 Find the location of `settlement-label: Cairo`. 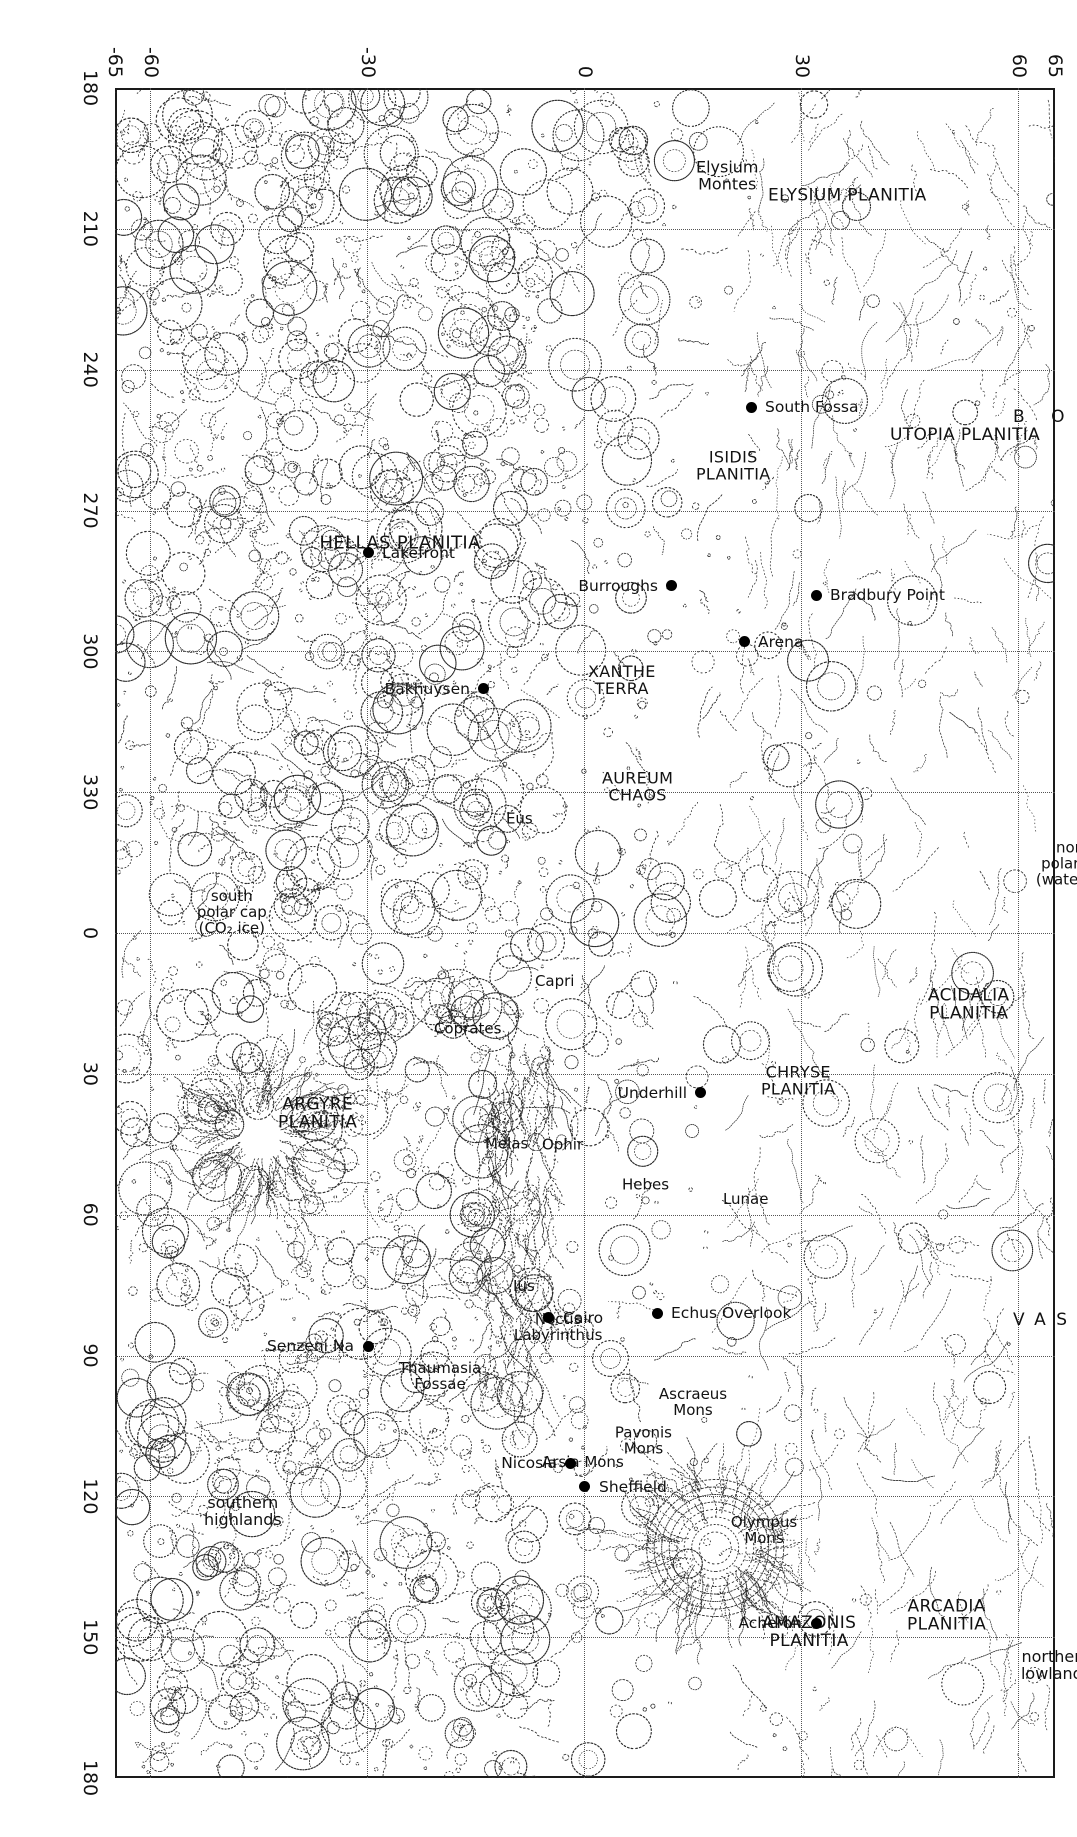

settlement-label: Cairo is located at coordinates (583, 1317).